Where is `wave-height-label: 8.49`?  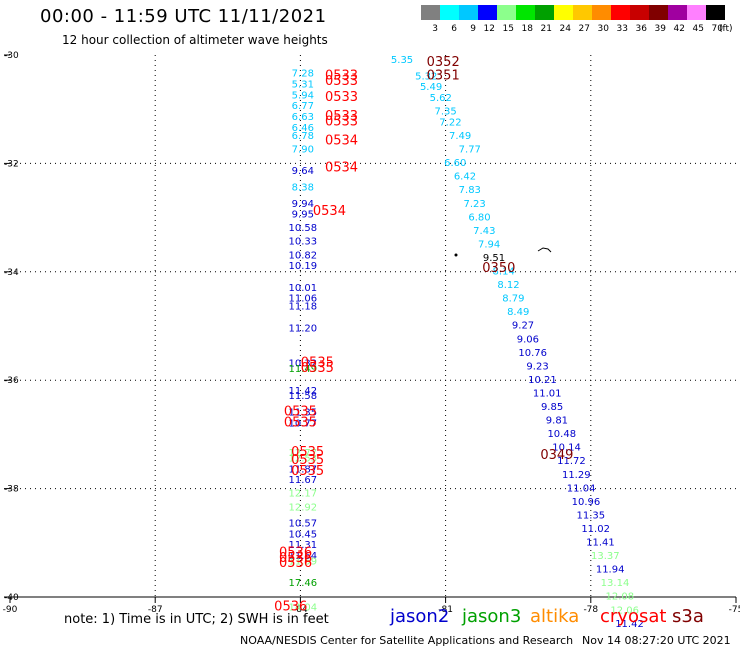 wave-height-label: 8.49 is located at coordinates (518, 312).